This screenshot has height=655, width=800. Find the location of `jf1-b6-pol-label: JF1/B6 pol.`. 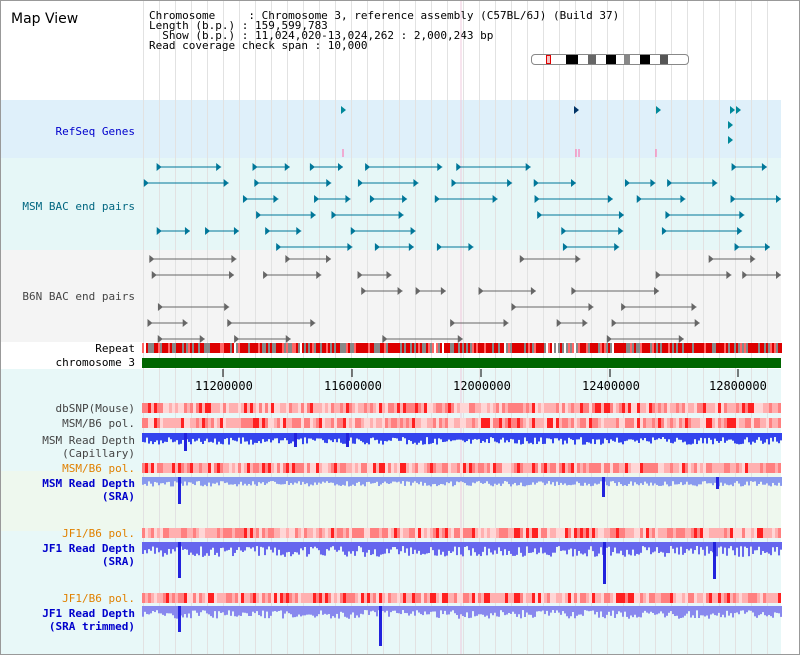

jf1-b6-pol-label: JF1/B6 pol. is located at coordinates (98, 533).